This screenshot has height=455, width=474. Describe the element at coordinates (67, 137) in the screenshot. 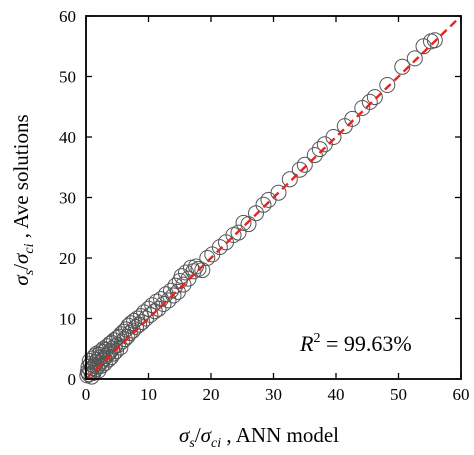

I see `y-tick-label-40: 40` at that location.